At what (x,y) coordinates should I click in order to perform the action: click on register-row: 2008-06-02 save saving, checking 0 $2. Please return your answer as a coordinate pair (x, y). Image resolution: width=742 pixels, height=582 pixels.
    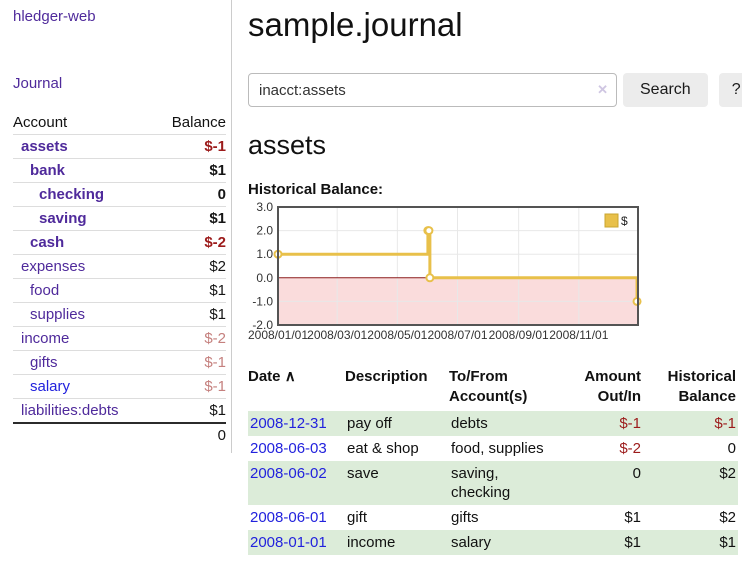
    Looking at the image, I should click on (493, 483).